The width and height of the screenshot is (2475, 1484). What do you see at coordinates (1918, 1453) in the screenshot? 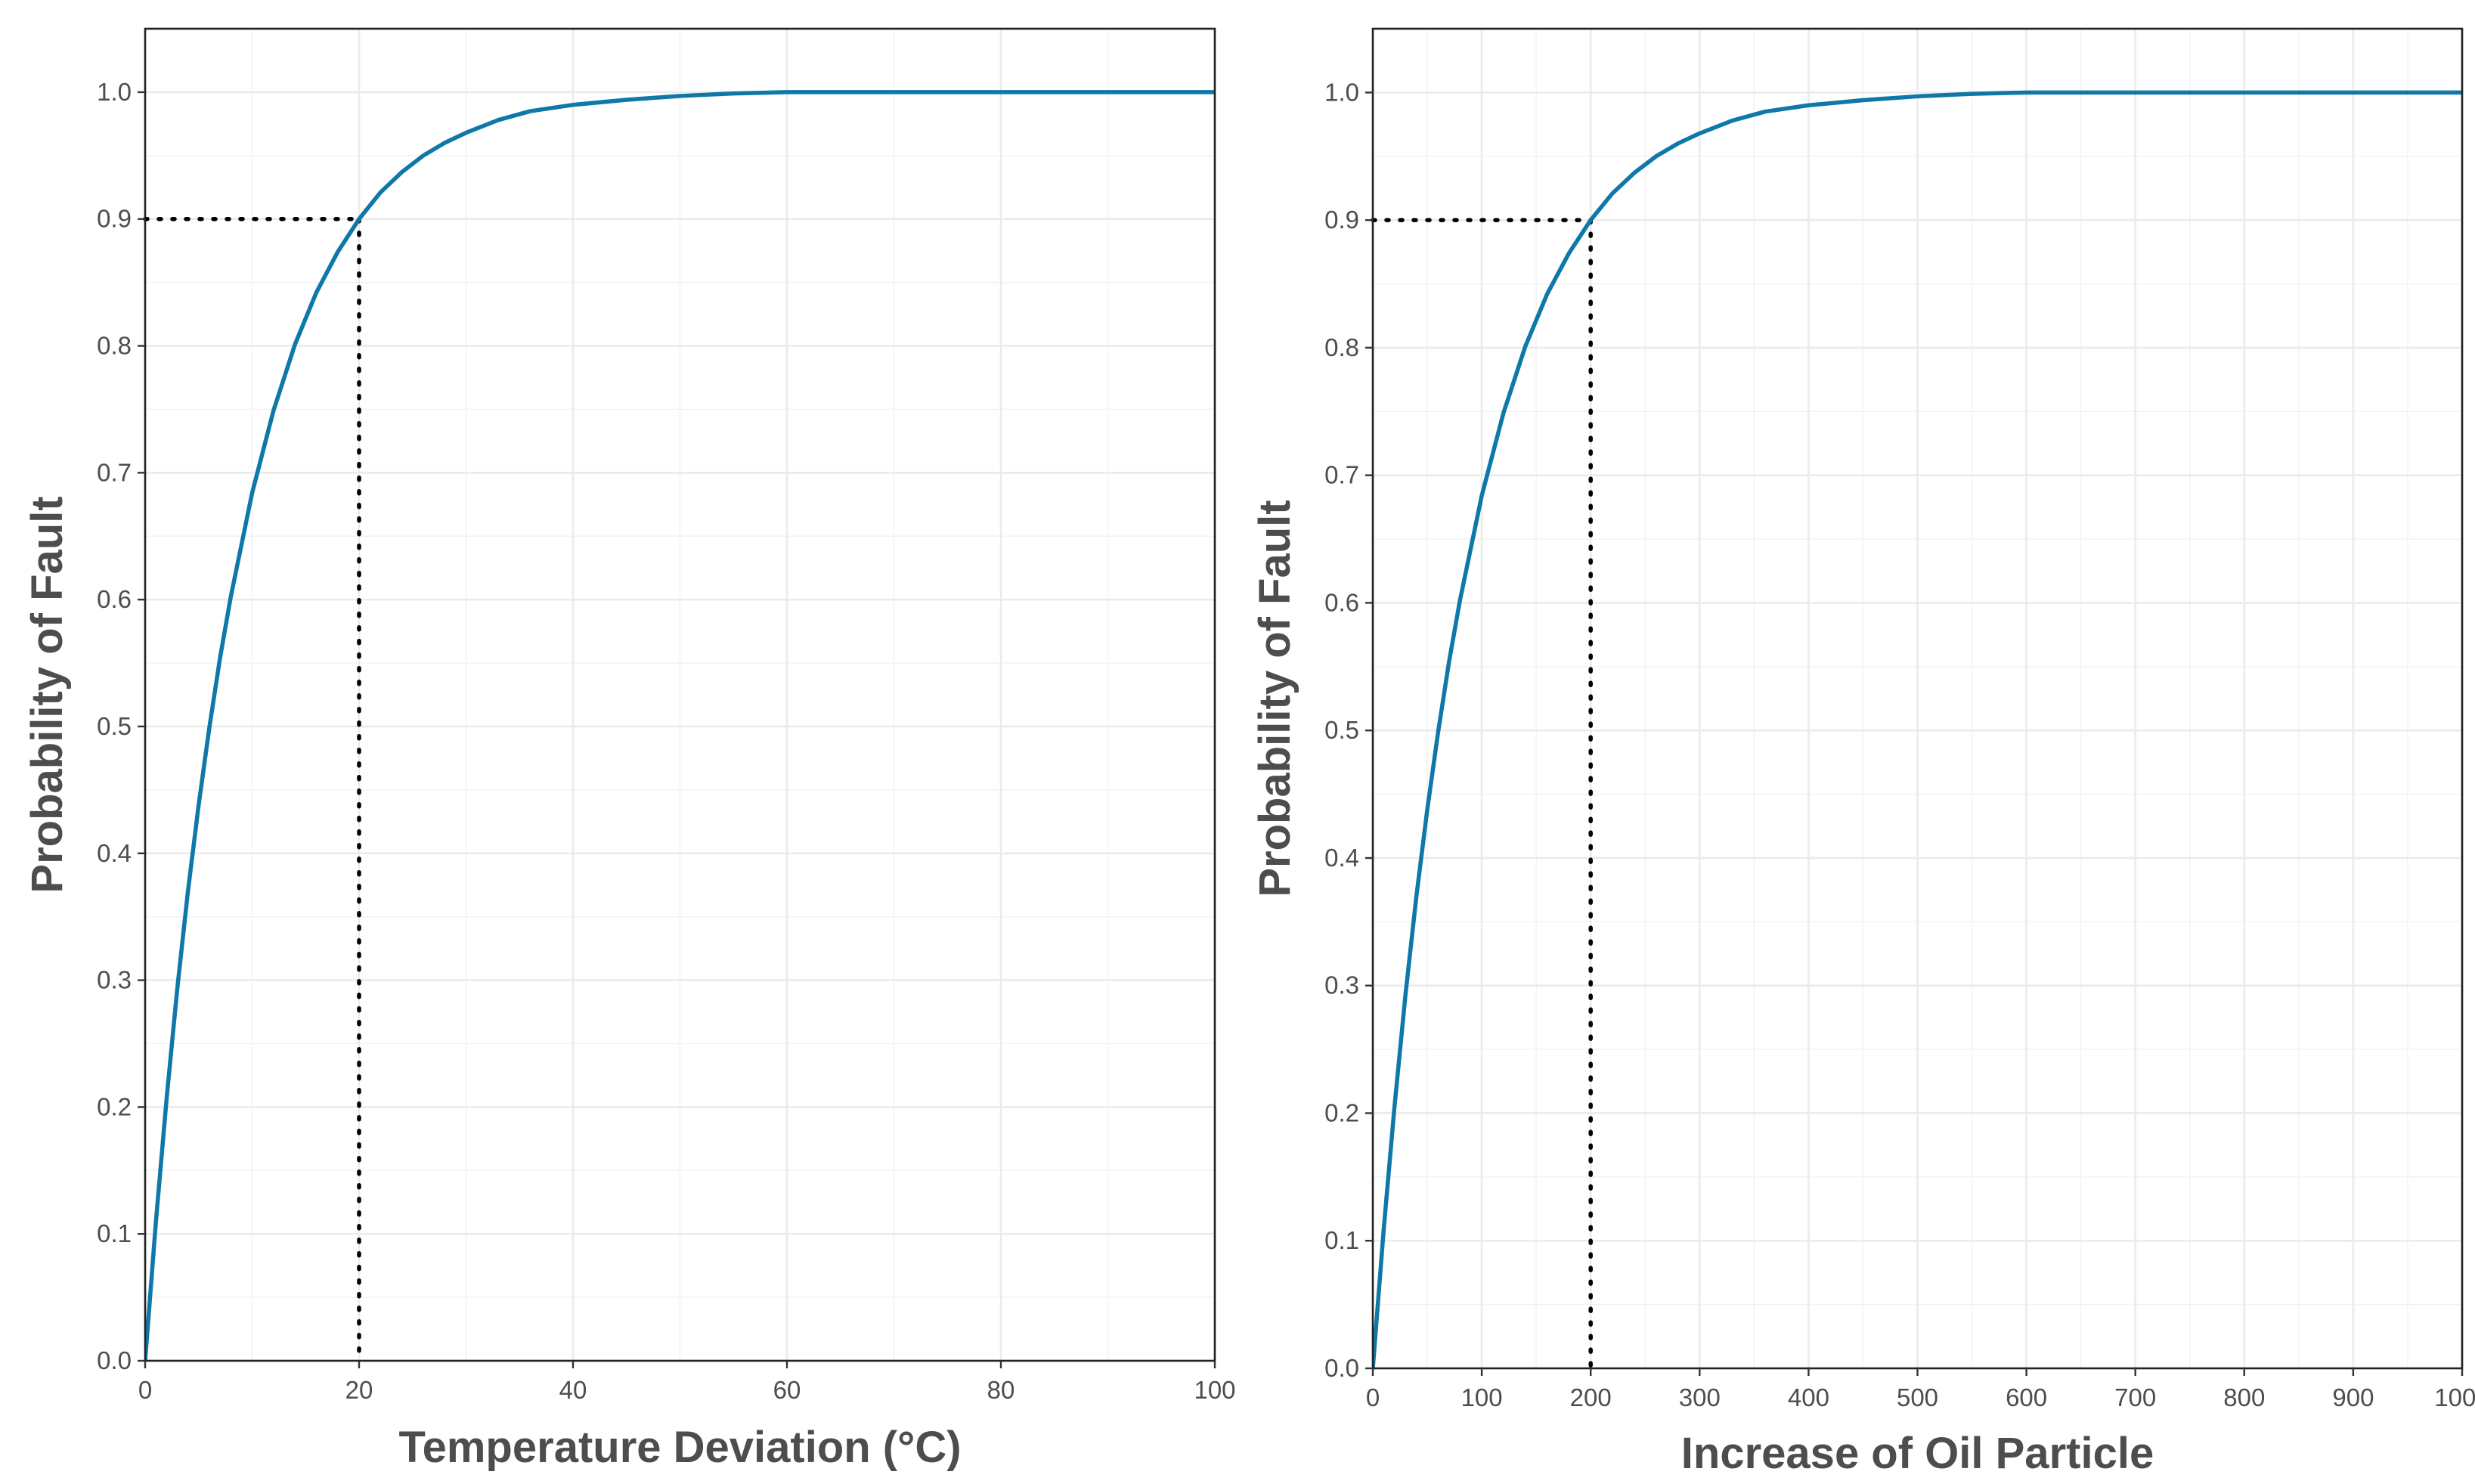
I see `x-axis-title: Increase of Oil Particle` at bounding box center [1918, 1453].